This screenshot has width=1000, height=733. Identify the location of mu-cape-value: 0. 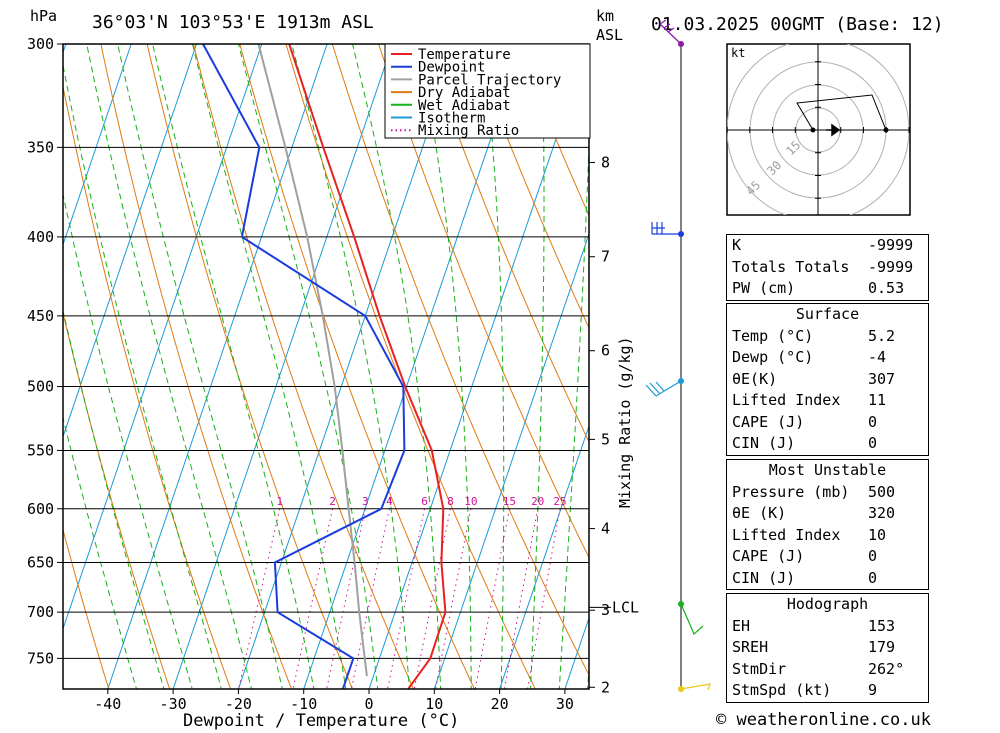
(873, 556).